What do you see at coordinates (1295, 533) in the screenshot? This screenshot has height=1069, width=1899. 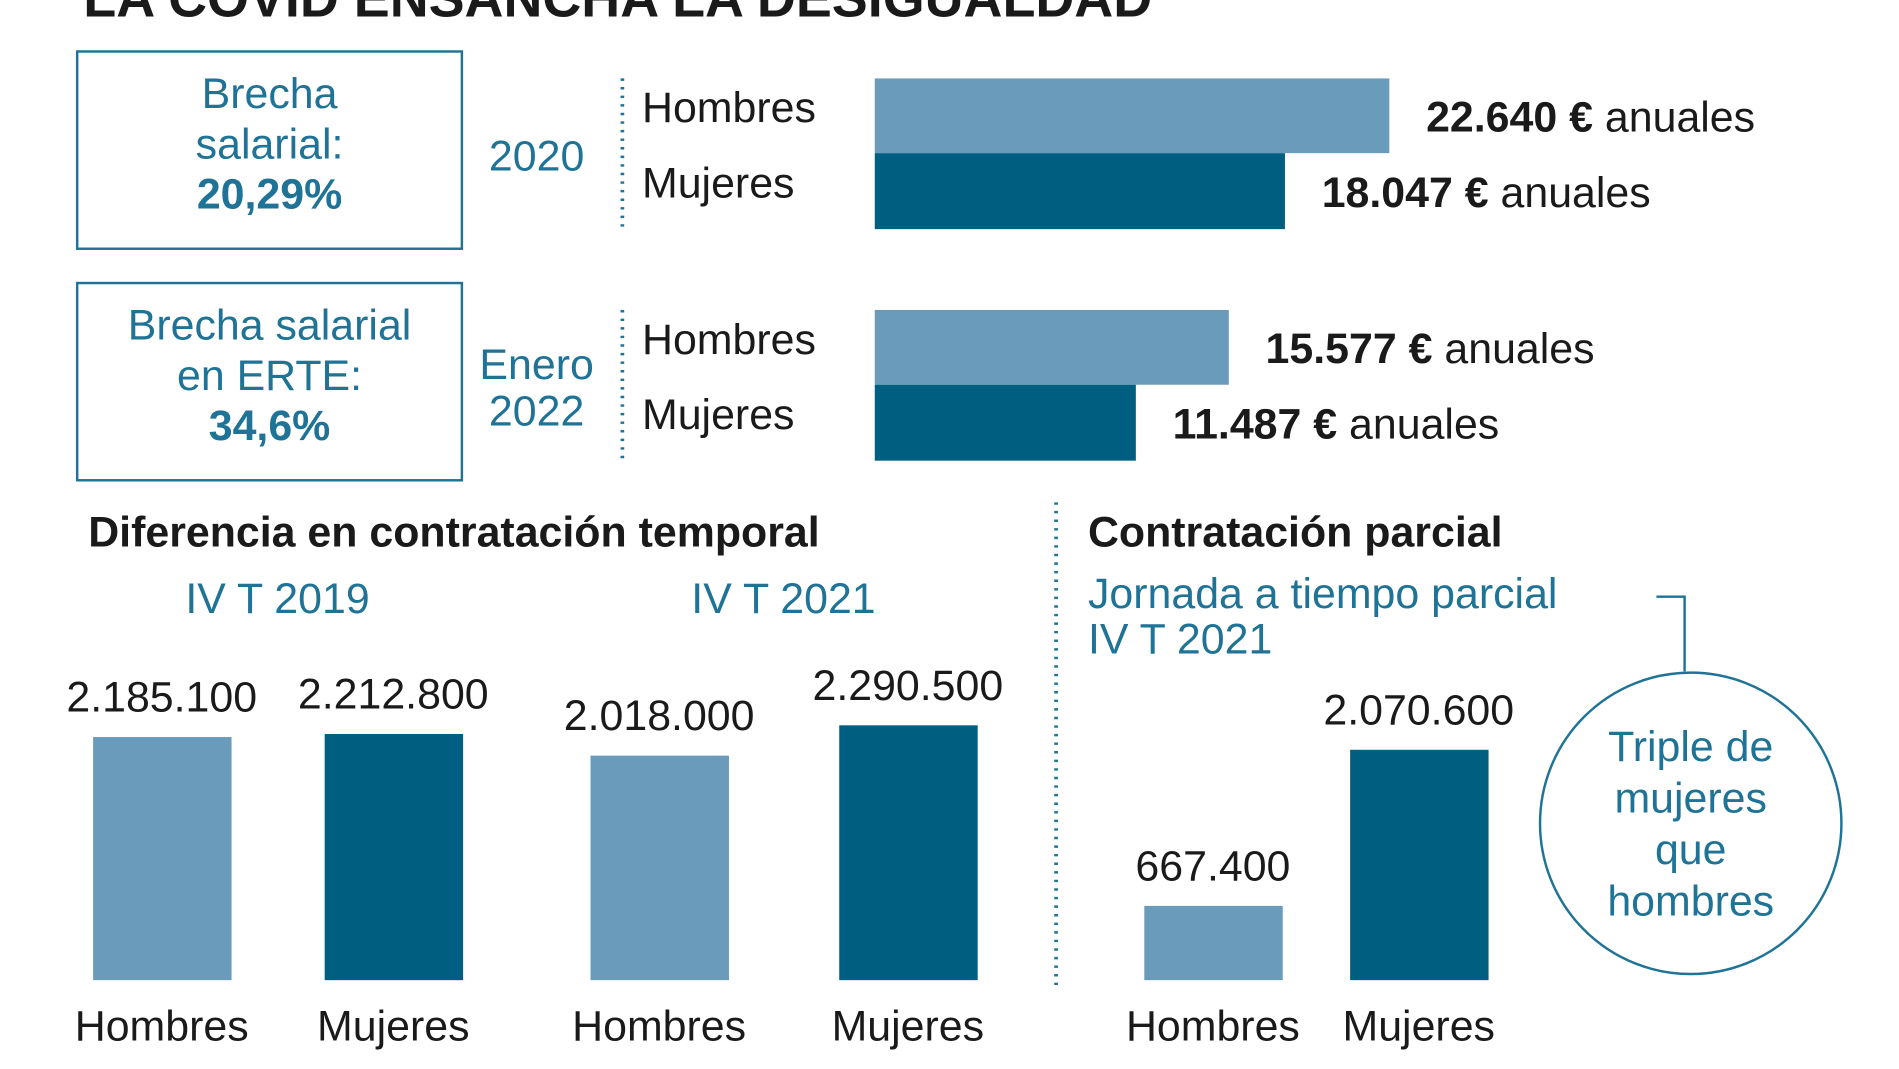 I see `chart-title: Contratación parcial` at bounding box center [1295, 533].